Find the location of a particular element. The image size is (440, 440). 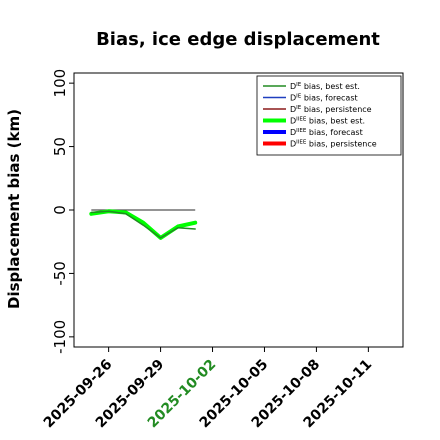

legend-label: DIIEE bias, persistence is located at coordinates (333, 144).